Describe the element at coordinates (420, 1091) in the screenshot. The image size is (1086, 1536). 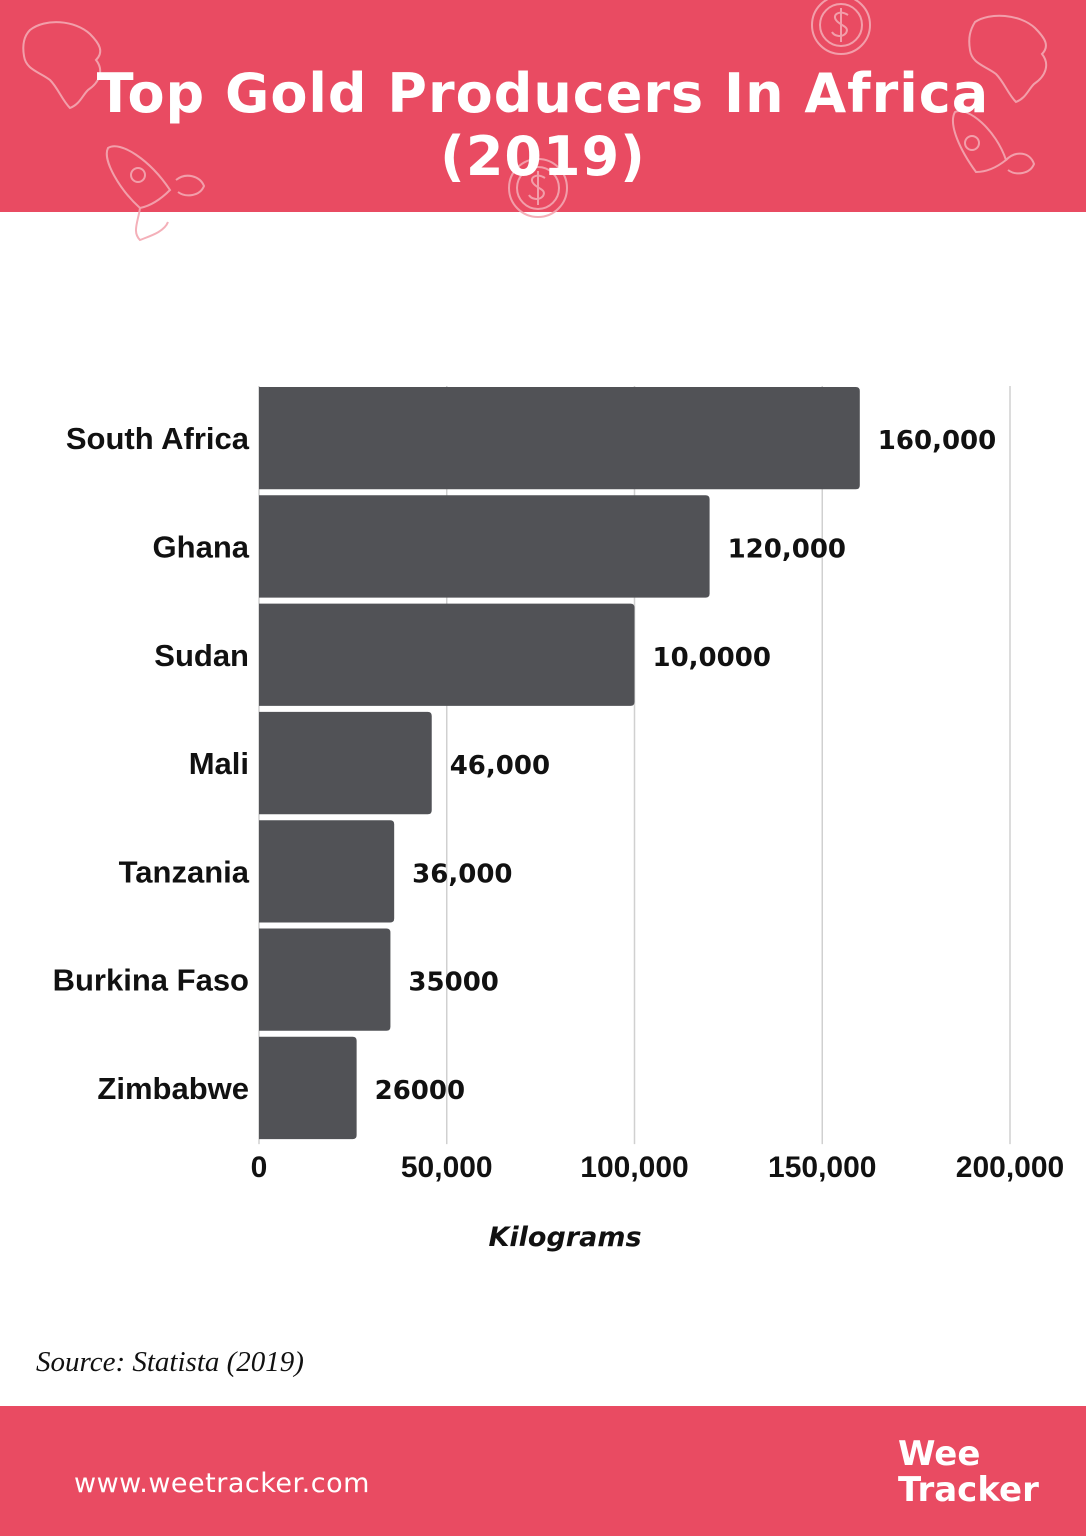
I see `value-label: 26000` at that location.